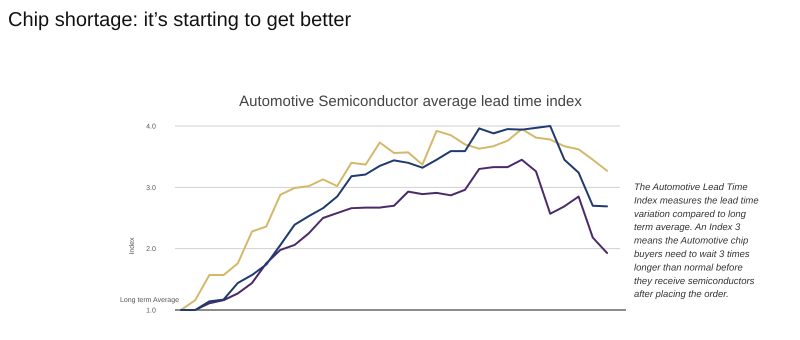 The height and width of the screenshot is (340, 800). I want to click on chart-subtitle: Automotive Semiconductor average lead time index, so click(410, 101).